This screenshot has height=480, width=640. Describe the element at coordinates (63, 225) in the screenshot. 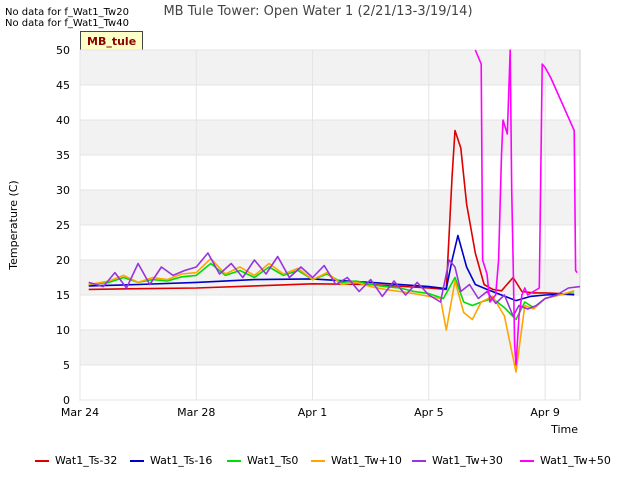

I see `y-tick-label: 25` at that location.